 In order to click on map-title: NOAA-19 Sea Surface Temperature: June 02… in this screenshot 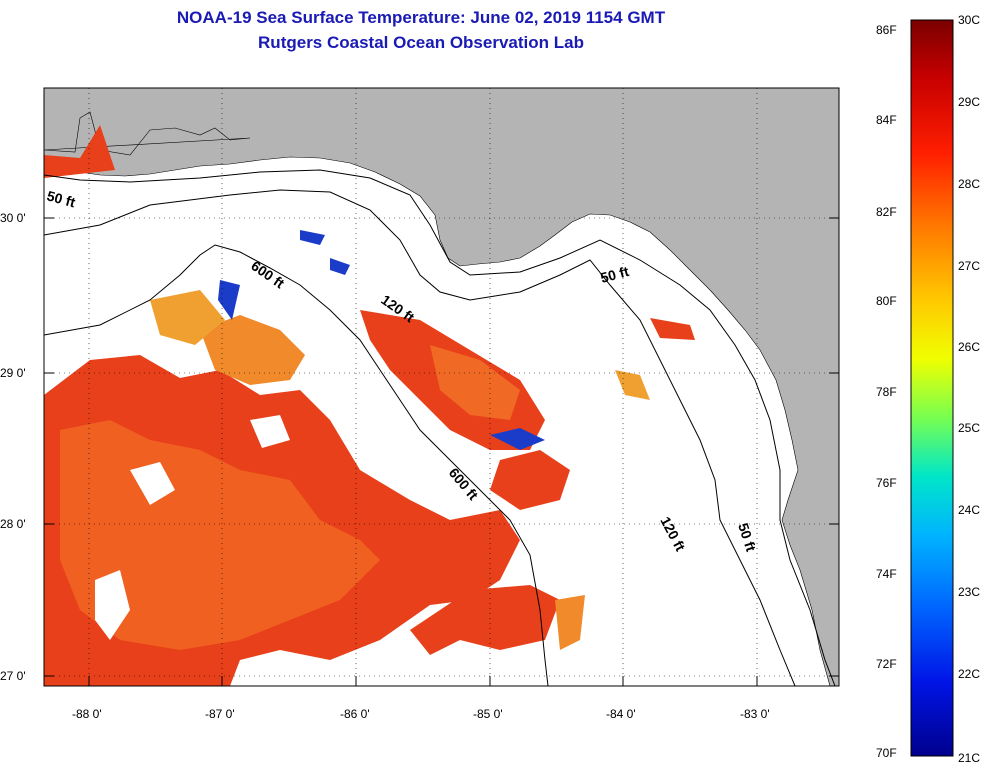, I will do `click(421, 17)`.